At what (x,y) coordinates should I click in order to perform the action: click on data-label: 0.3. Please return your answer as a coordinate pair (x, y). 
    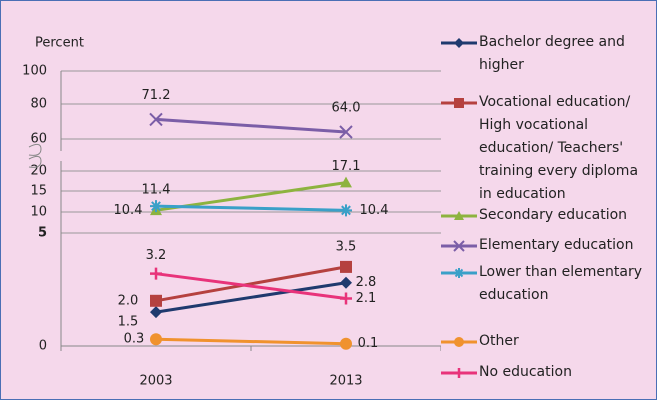
    Looking at the image, I should click on (134, 339).